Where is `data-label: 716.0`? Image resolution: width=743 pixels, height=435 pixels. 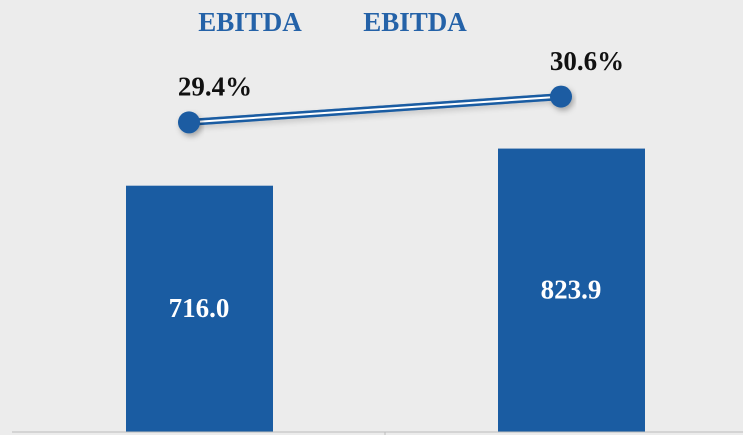
data-label: 716.0 is located at coordinates (199, 308).